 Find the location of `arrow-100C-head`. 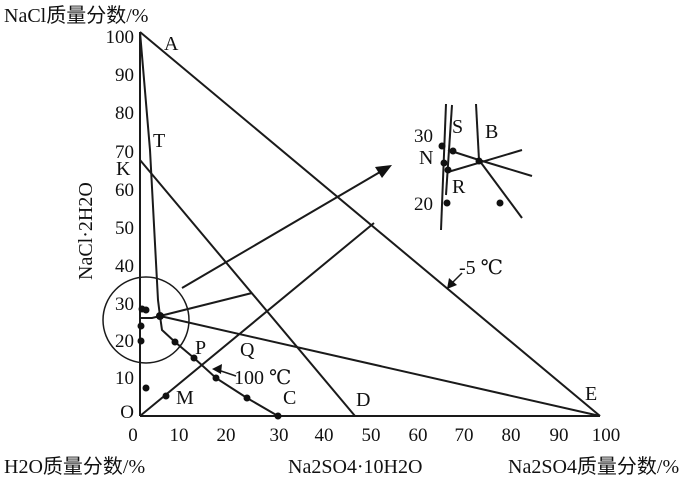

arrow-100C-head is located at coordinates (217, 369).